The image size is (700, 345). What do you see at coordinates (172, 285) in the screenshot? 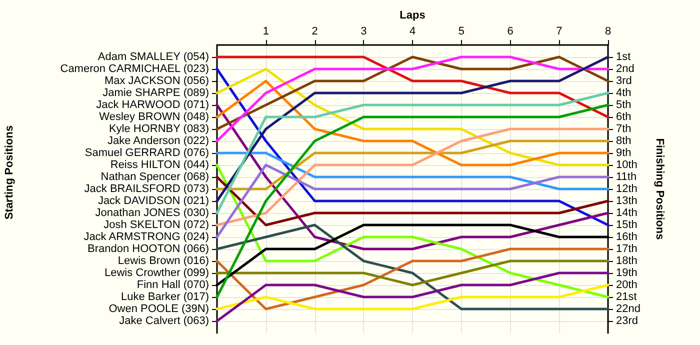
I see `text: Finn Hall (070)` at bounding box center [172, 285].